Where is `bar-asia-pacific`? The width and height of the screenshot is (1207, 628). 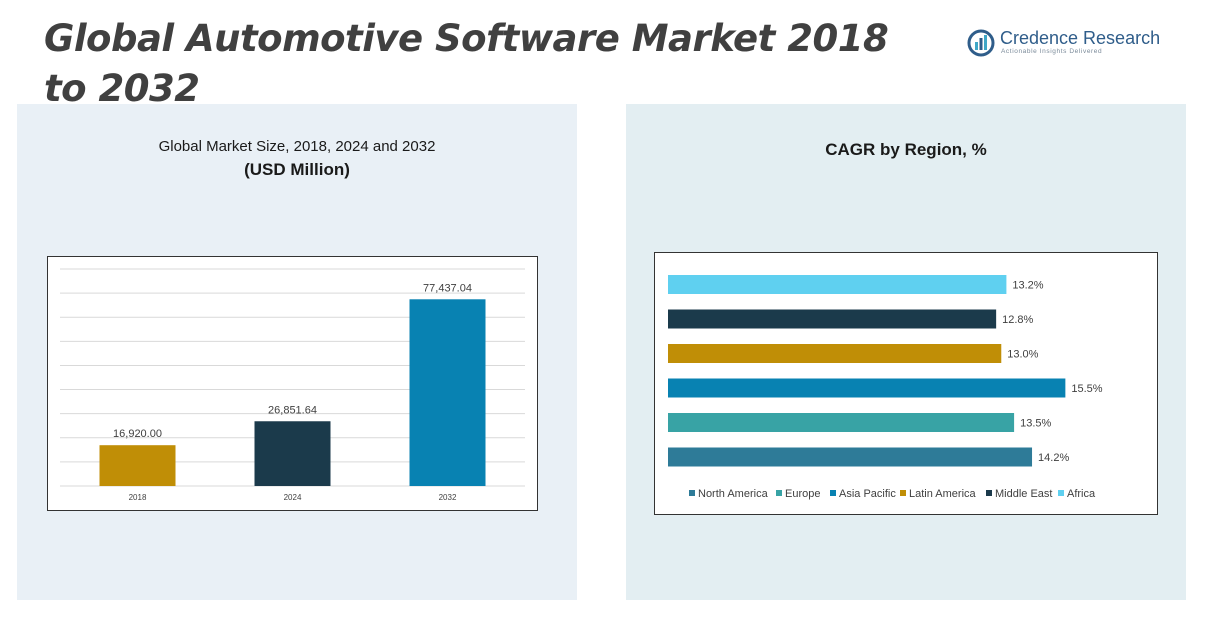
bar-asia-pacific is located at coordinates (867, 388).